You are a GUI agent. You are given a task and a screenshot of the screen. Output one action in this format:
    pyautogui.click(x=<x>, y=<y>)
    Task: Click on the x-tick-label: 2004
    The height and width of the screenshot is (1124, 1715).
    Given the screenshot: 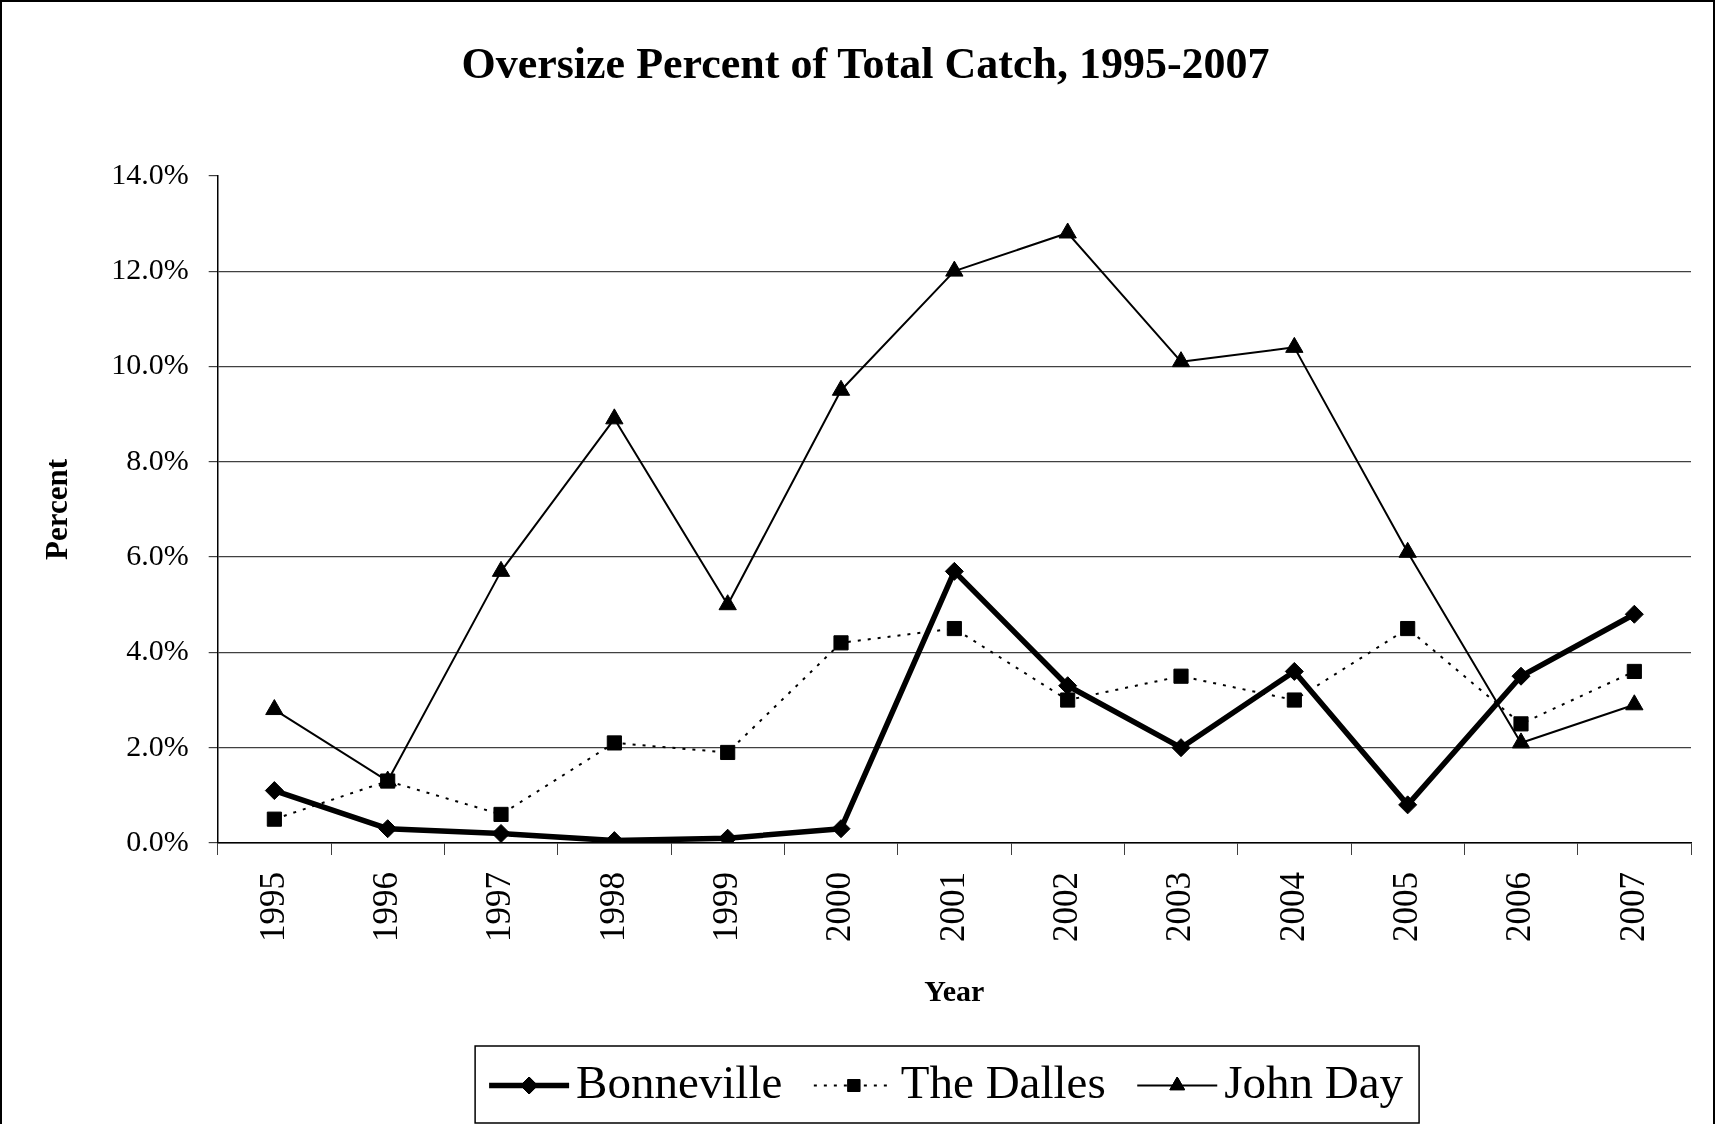 What is the action you would take?
    pyautogui.click(x=1292, y=907)
    